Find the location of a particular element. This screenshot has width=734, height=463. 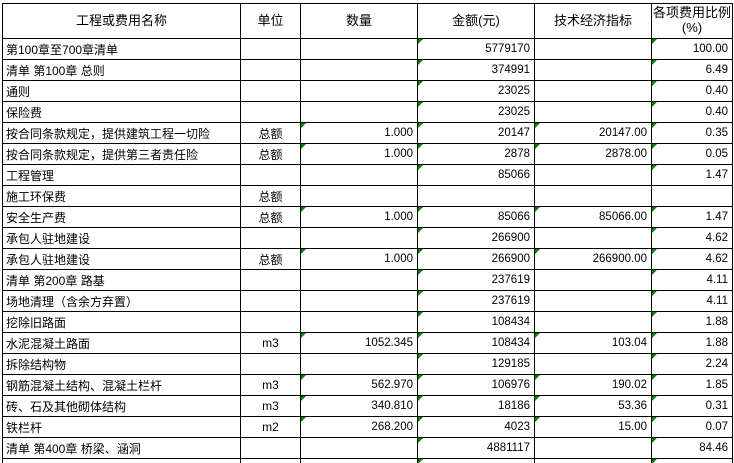

cell-indicator: 103.04 is located at coordinates (593, 343).